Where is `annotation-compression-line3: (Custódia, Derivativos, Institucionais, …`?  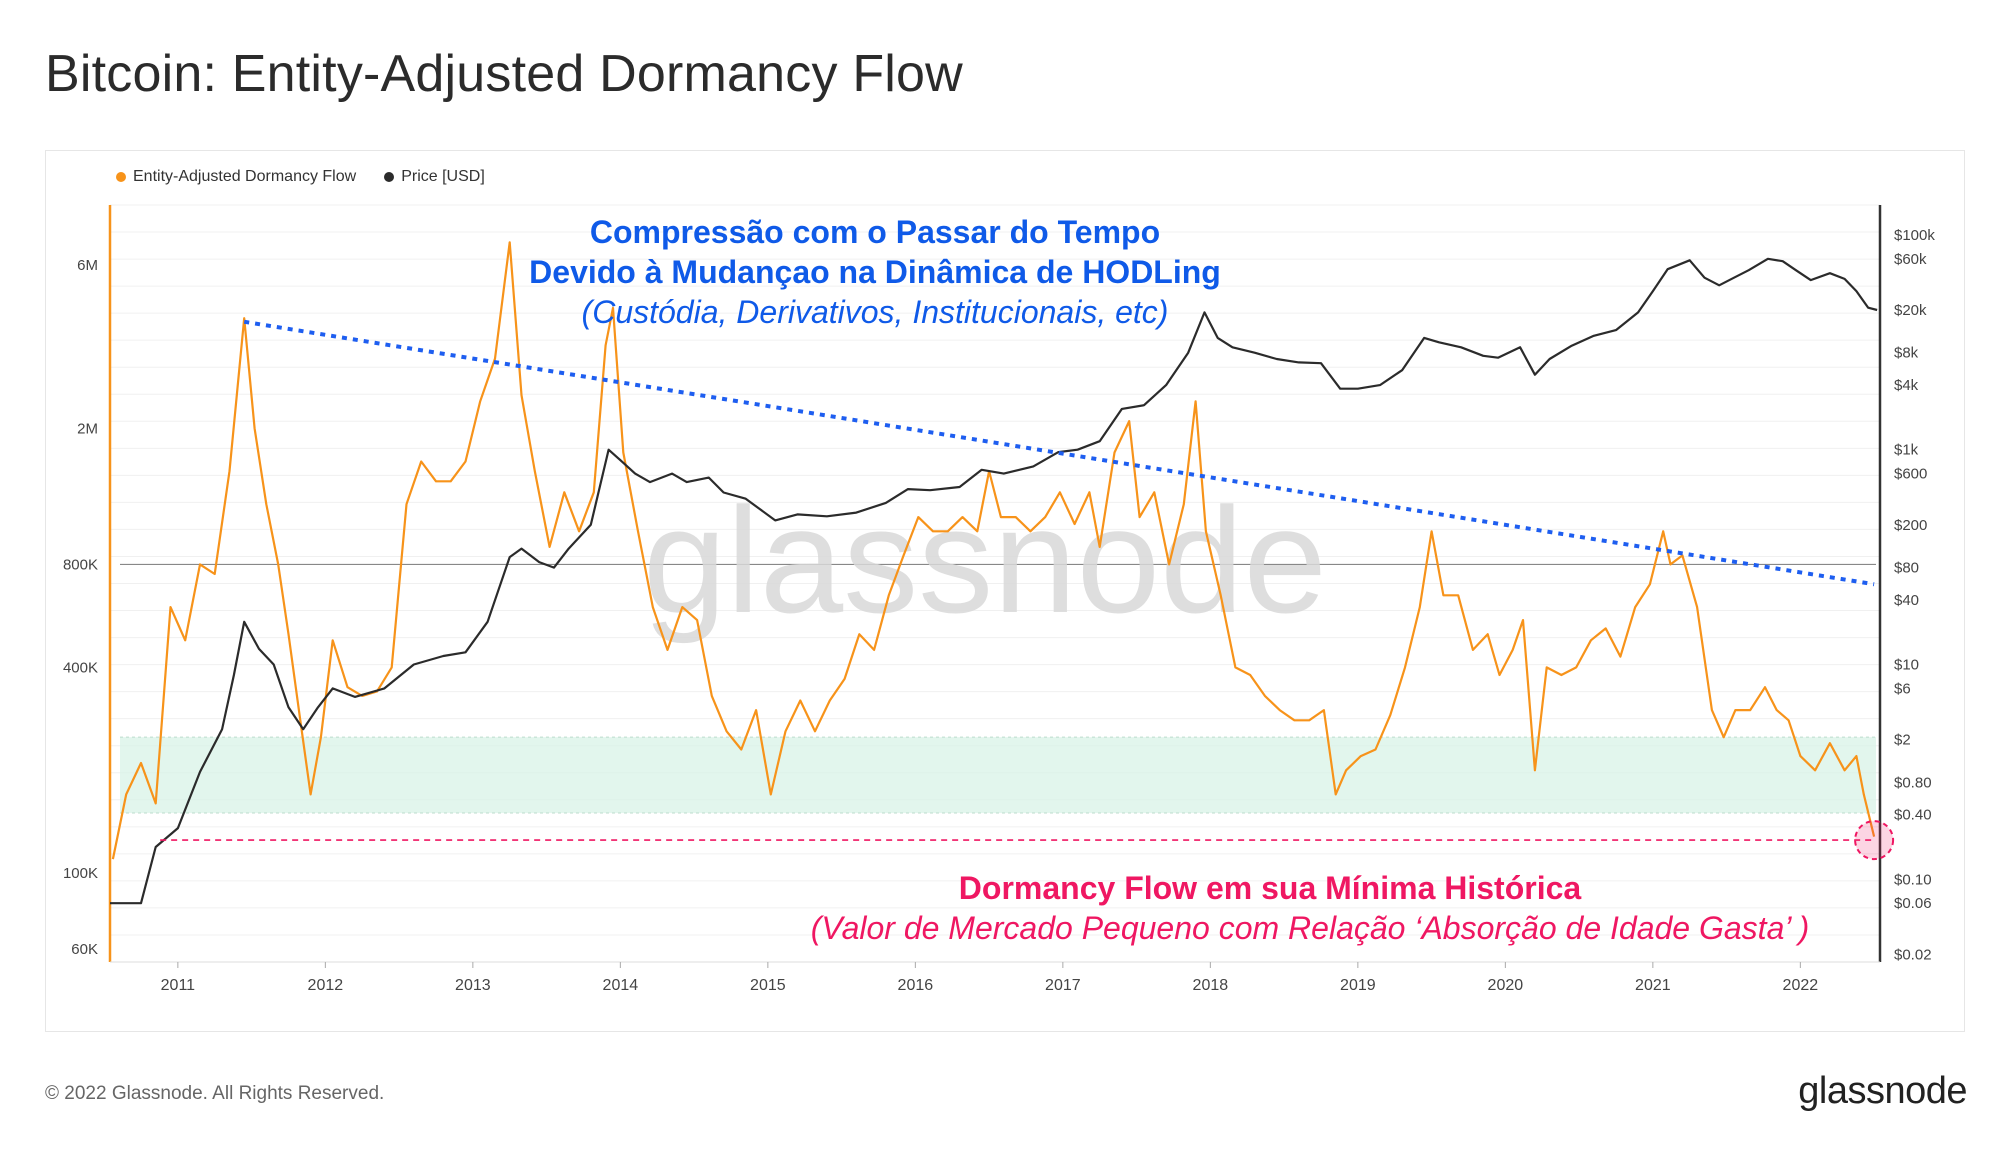
annotation-compression-line3: (Custódia, Derivativos, Institucionais, … is located at coordinates (875, 312).